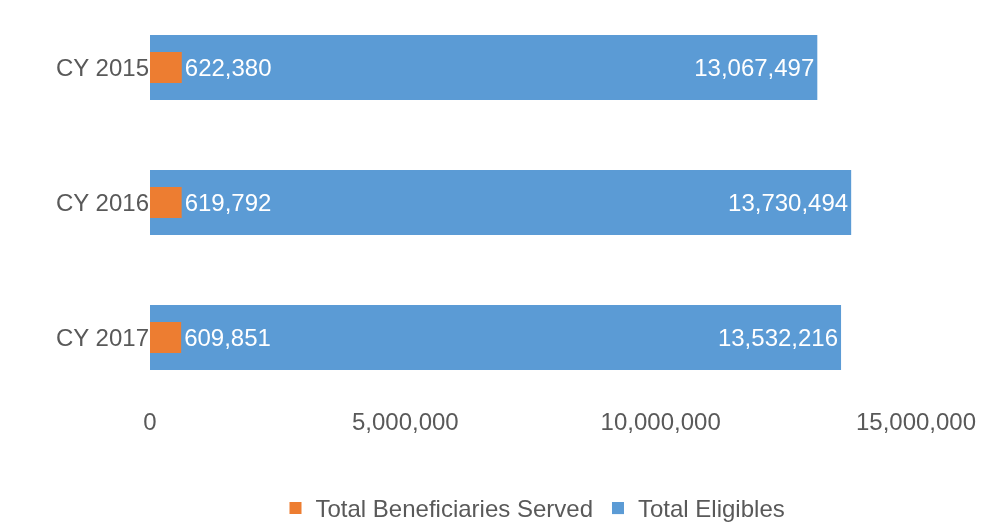 Image resolution: width=1006 pixels, height=531 pixels. What do you see at coordinates (102, 202) in the screenshot?
I see `y-tick-label: CY 2016` at bounding box center [102, 202].